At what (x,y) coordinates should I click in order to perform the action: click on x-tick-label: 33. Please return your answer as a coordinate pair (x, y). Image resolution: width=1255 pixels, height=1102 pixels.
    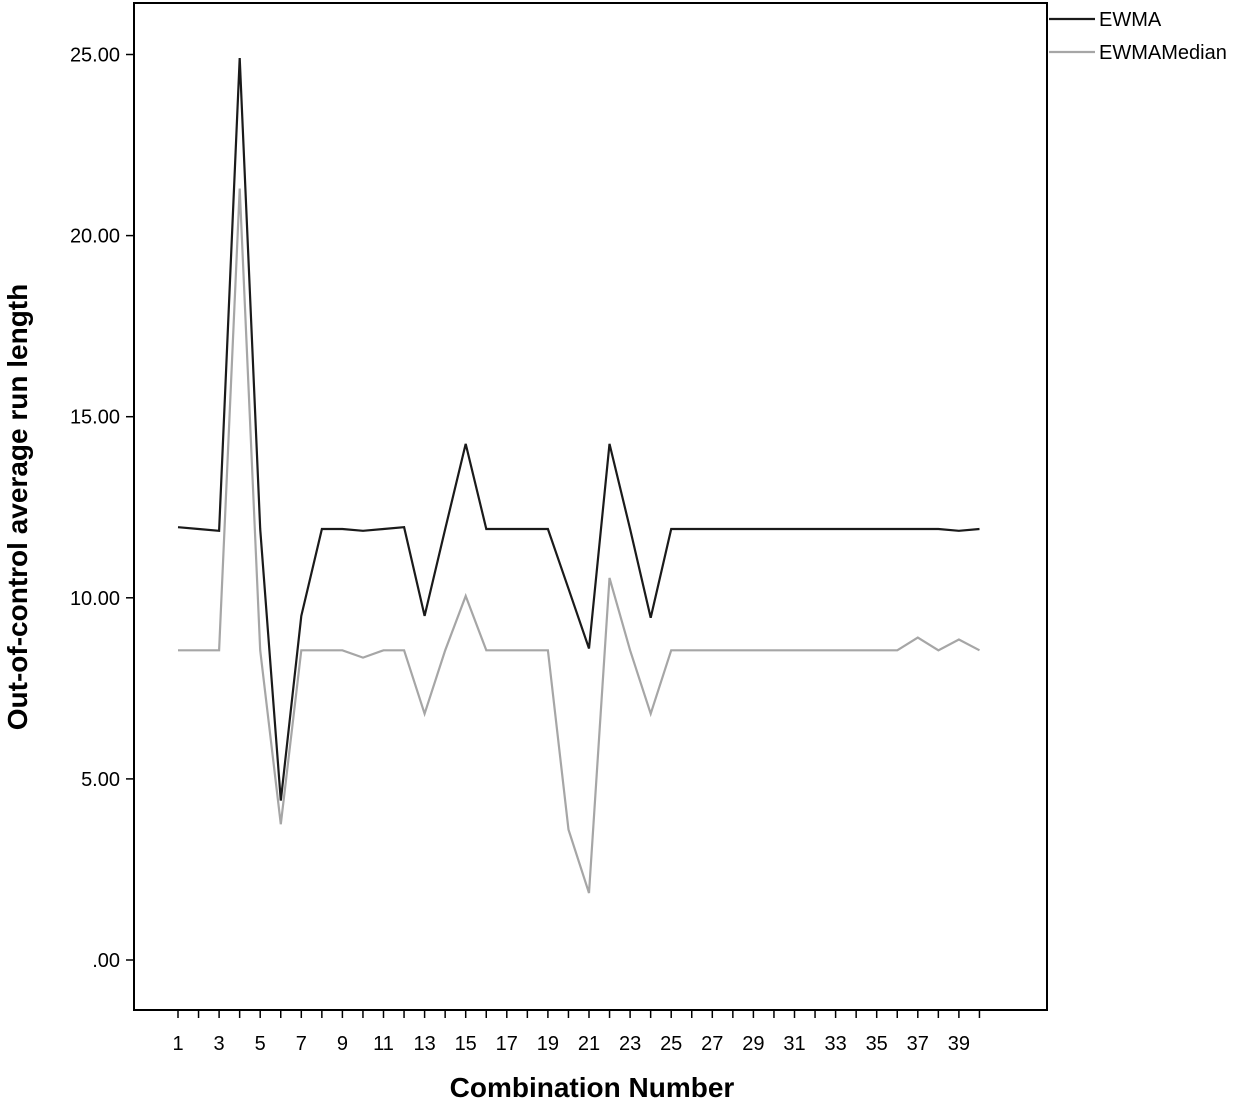
    Looking at the image, I should click on (835, 1044).